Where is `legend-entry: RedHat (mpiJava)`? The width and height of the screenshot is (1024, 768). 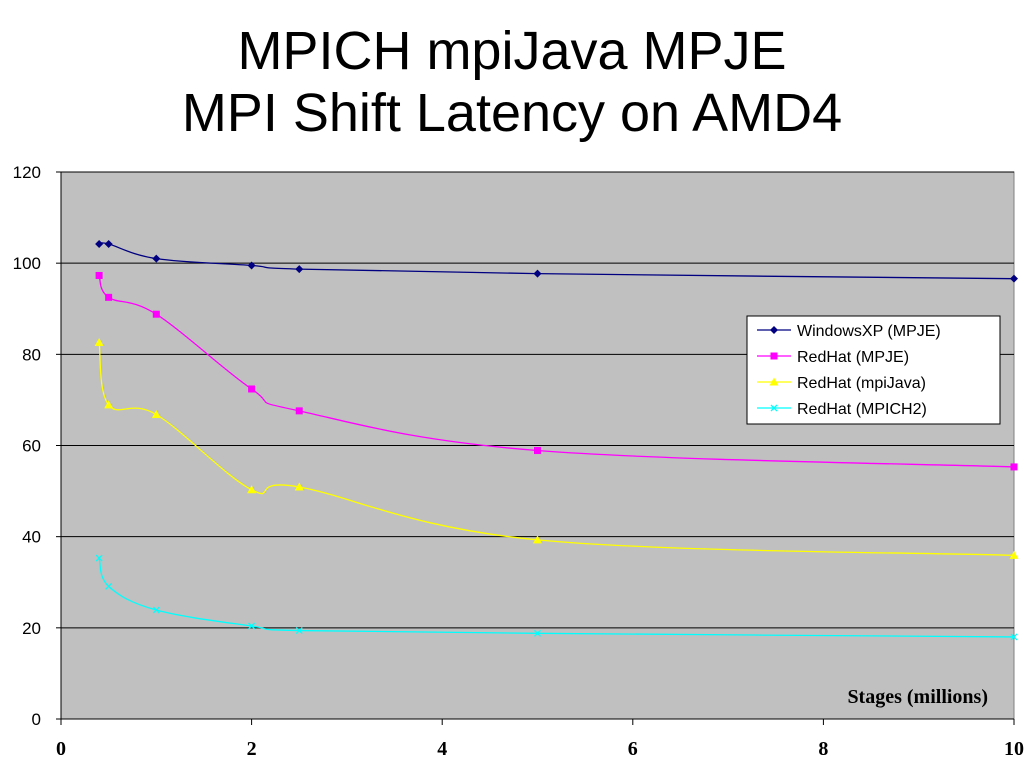 legend-entry: RedHat (mpiJava) is located at coordinates (841, 383).